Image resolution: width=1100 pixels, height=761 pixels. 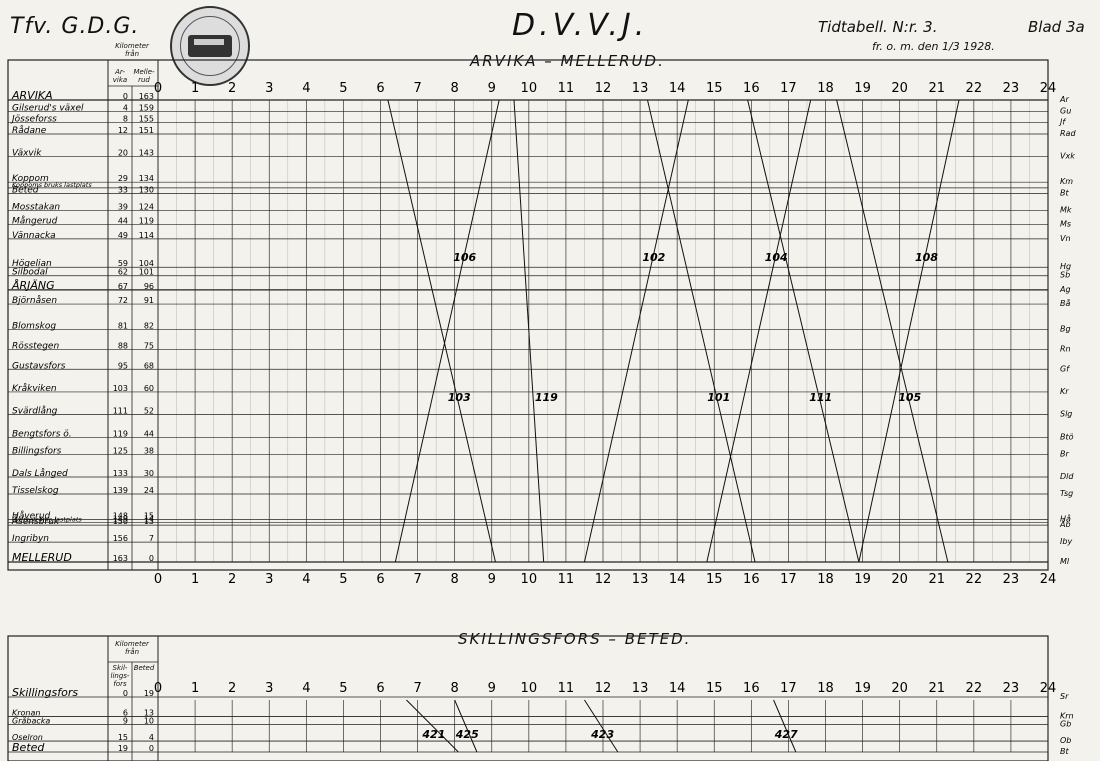 I want to click on station-abbreviation: Dld, so click(x=1067, y=476).